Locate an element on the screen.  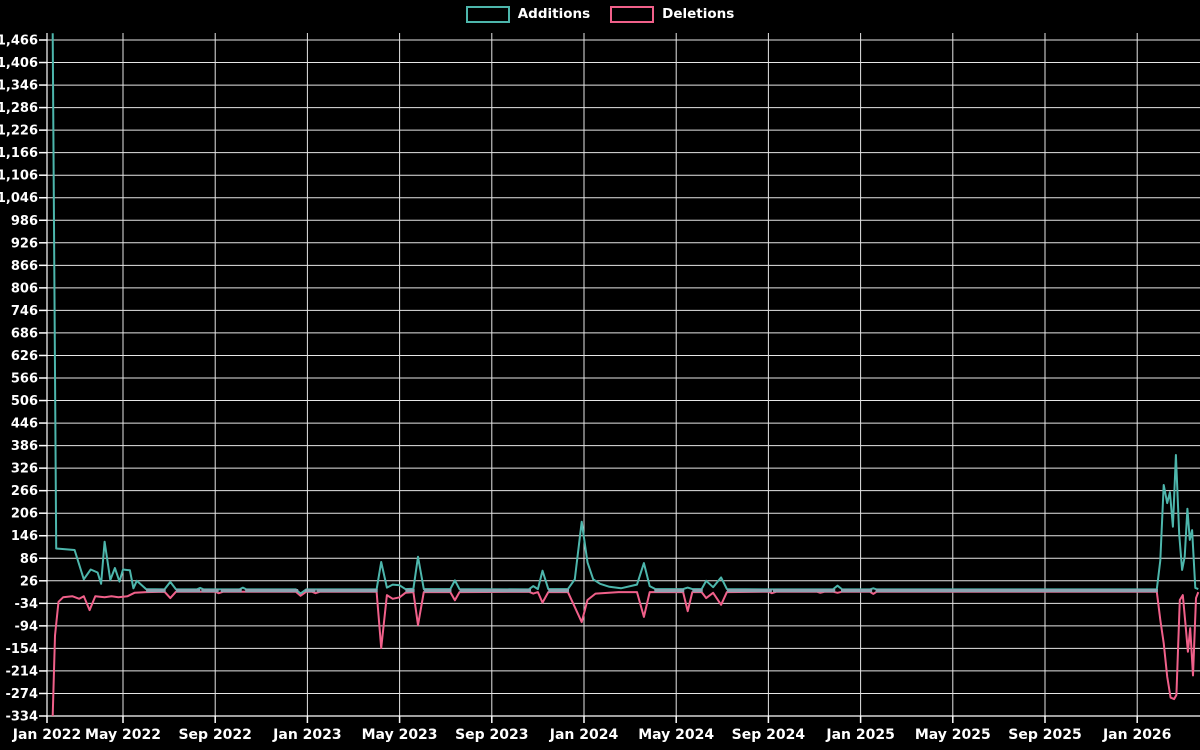
y-tick-label: 1,466 is located at coordinates (19, 41).